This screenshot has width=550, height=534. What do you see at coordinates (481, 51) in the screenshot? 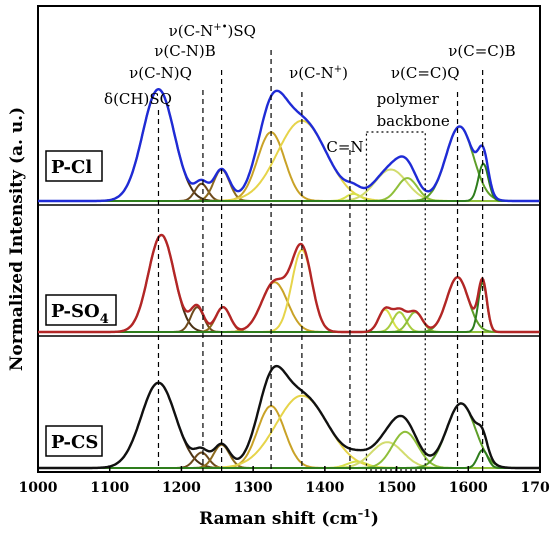
I see `peak-annotation: ν(C=C)B` at bounding box center [481, 51].